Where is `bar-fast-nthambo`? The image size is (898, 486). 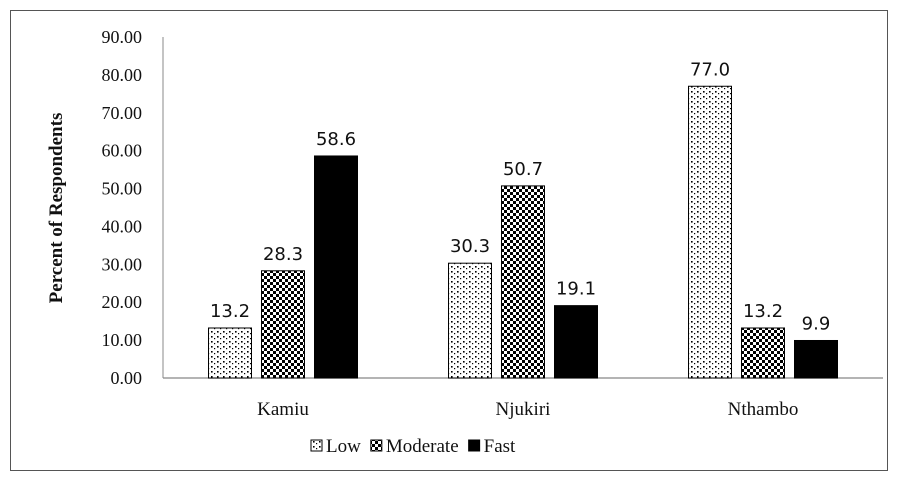 bar-fast-nthambo is located at coordinates (816, 359).